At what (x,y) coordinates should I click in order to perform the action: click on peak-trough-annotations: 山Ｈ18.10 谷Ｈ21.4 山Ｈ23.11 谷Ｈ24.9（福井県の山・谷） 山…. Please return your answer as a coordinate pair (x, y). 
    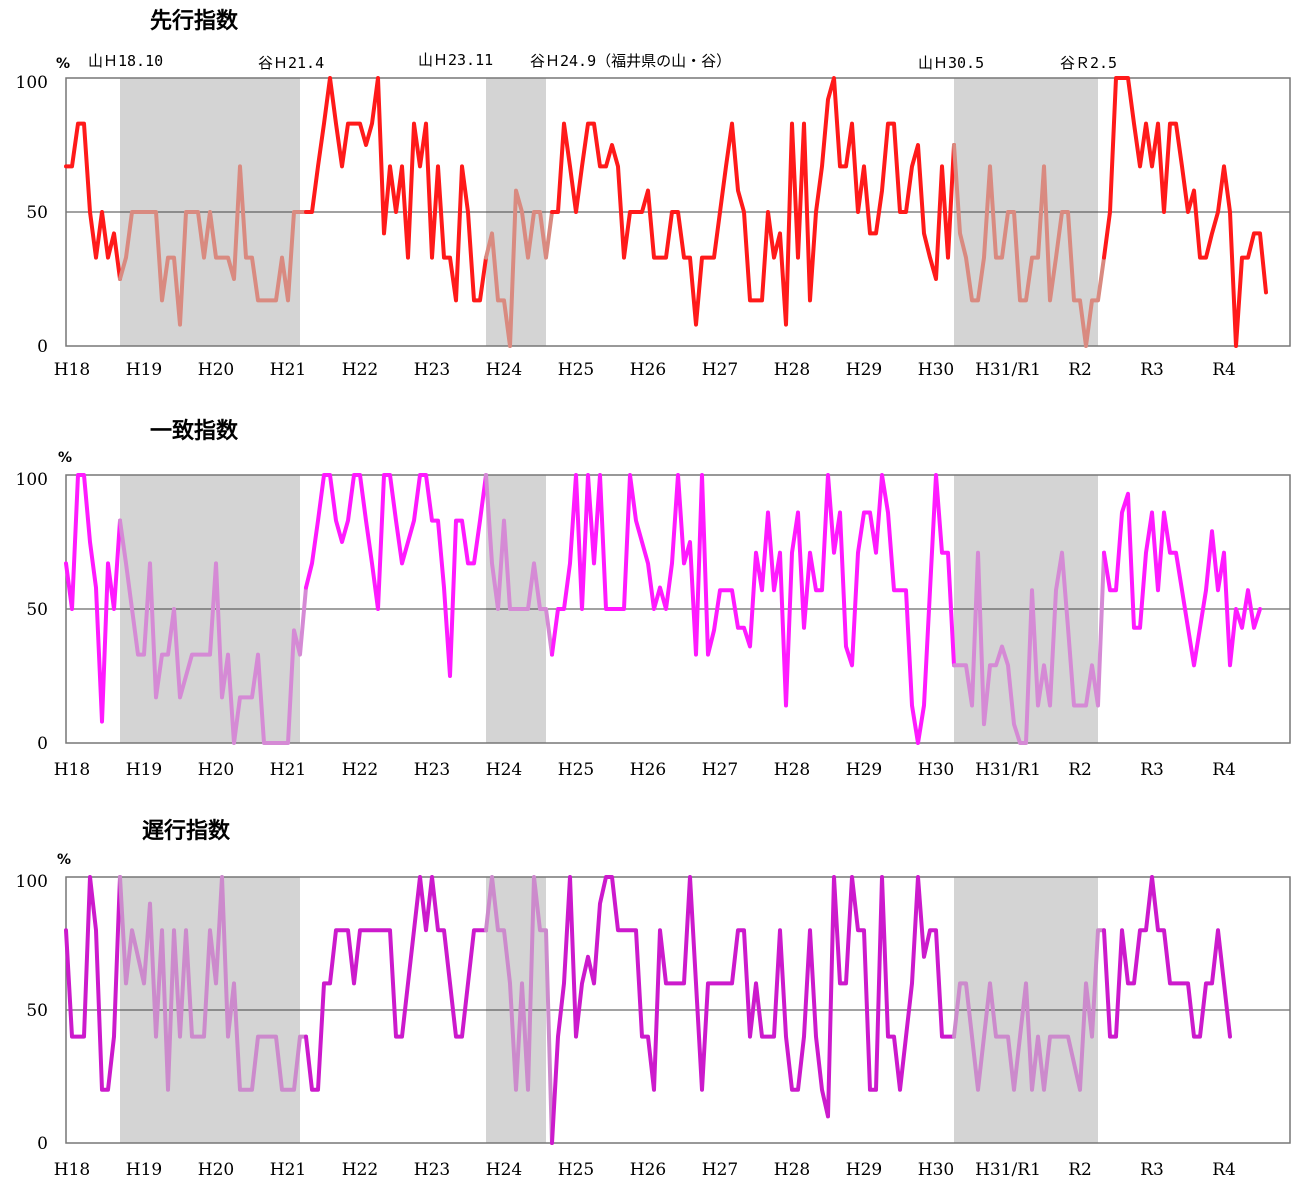
    Looking at the image, I should click on (602, 61).